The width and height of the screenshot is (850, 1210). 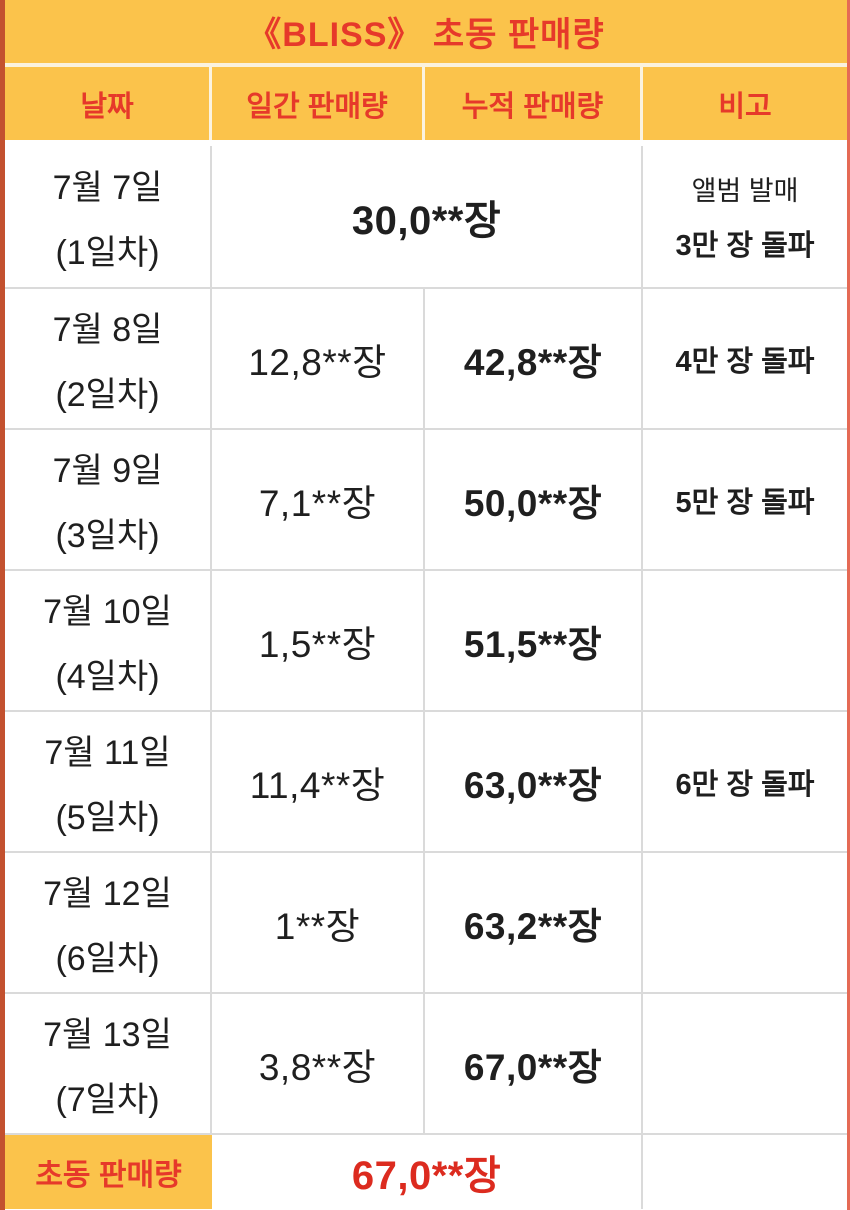 I want to click on note-cell: 5만 장 돌파, so click(x=745, y=499).